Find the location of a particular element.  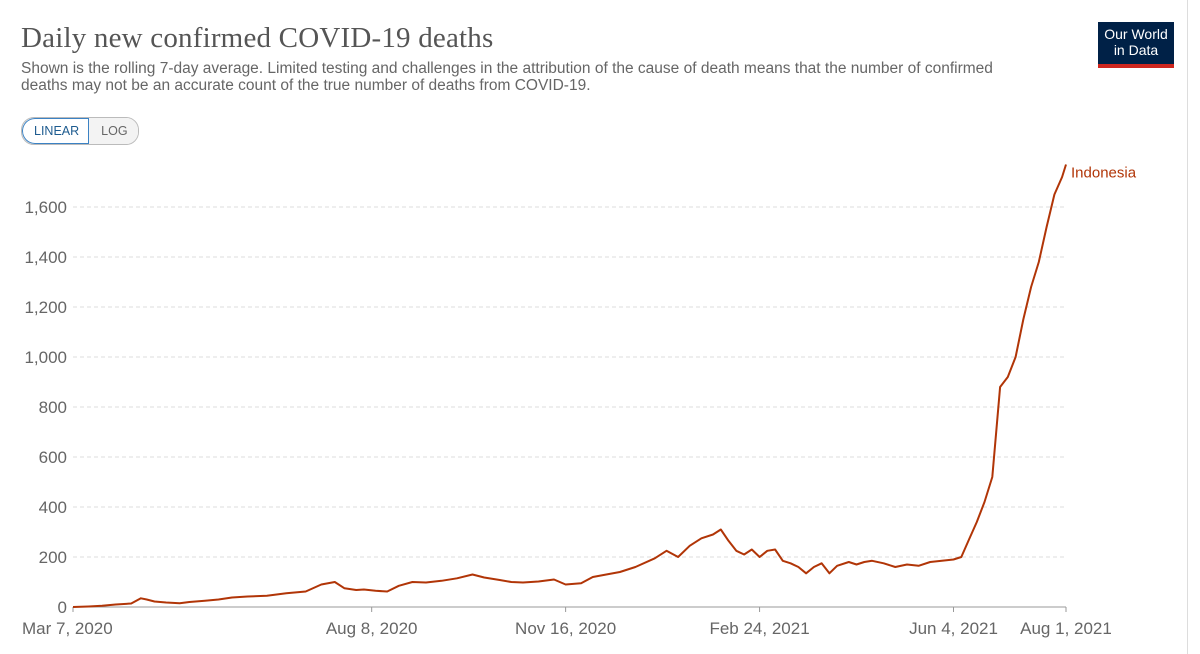

y-tick-label: 800 is located at coordinates (53, 407).